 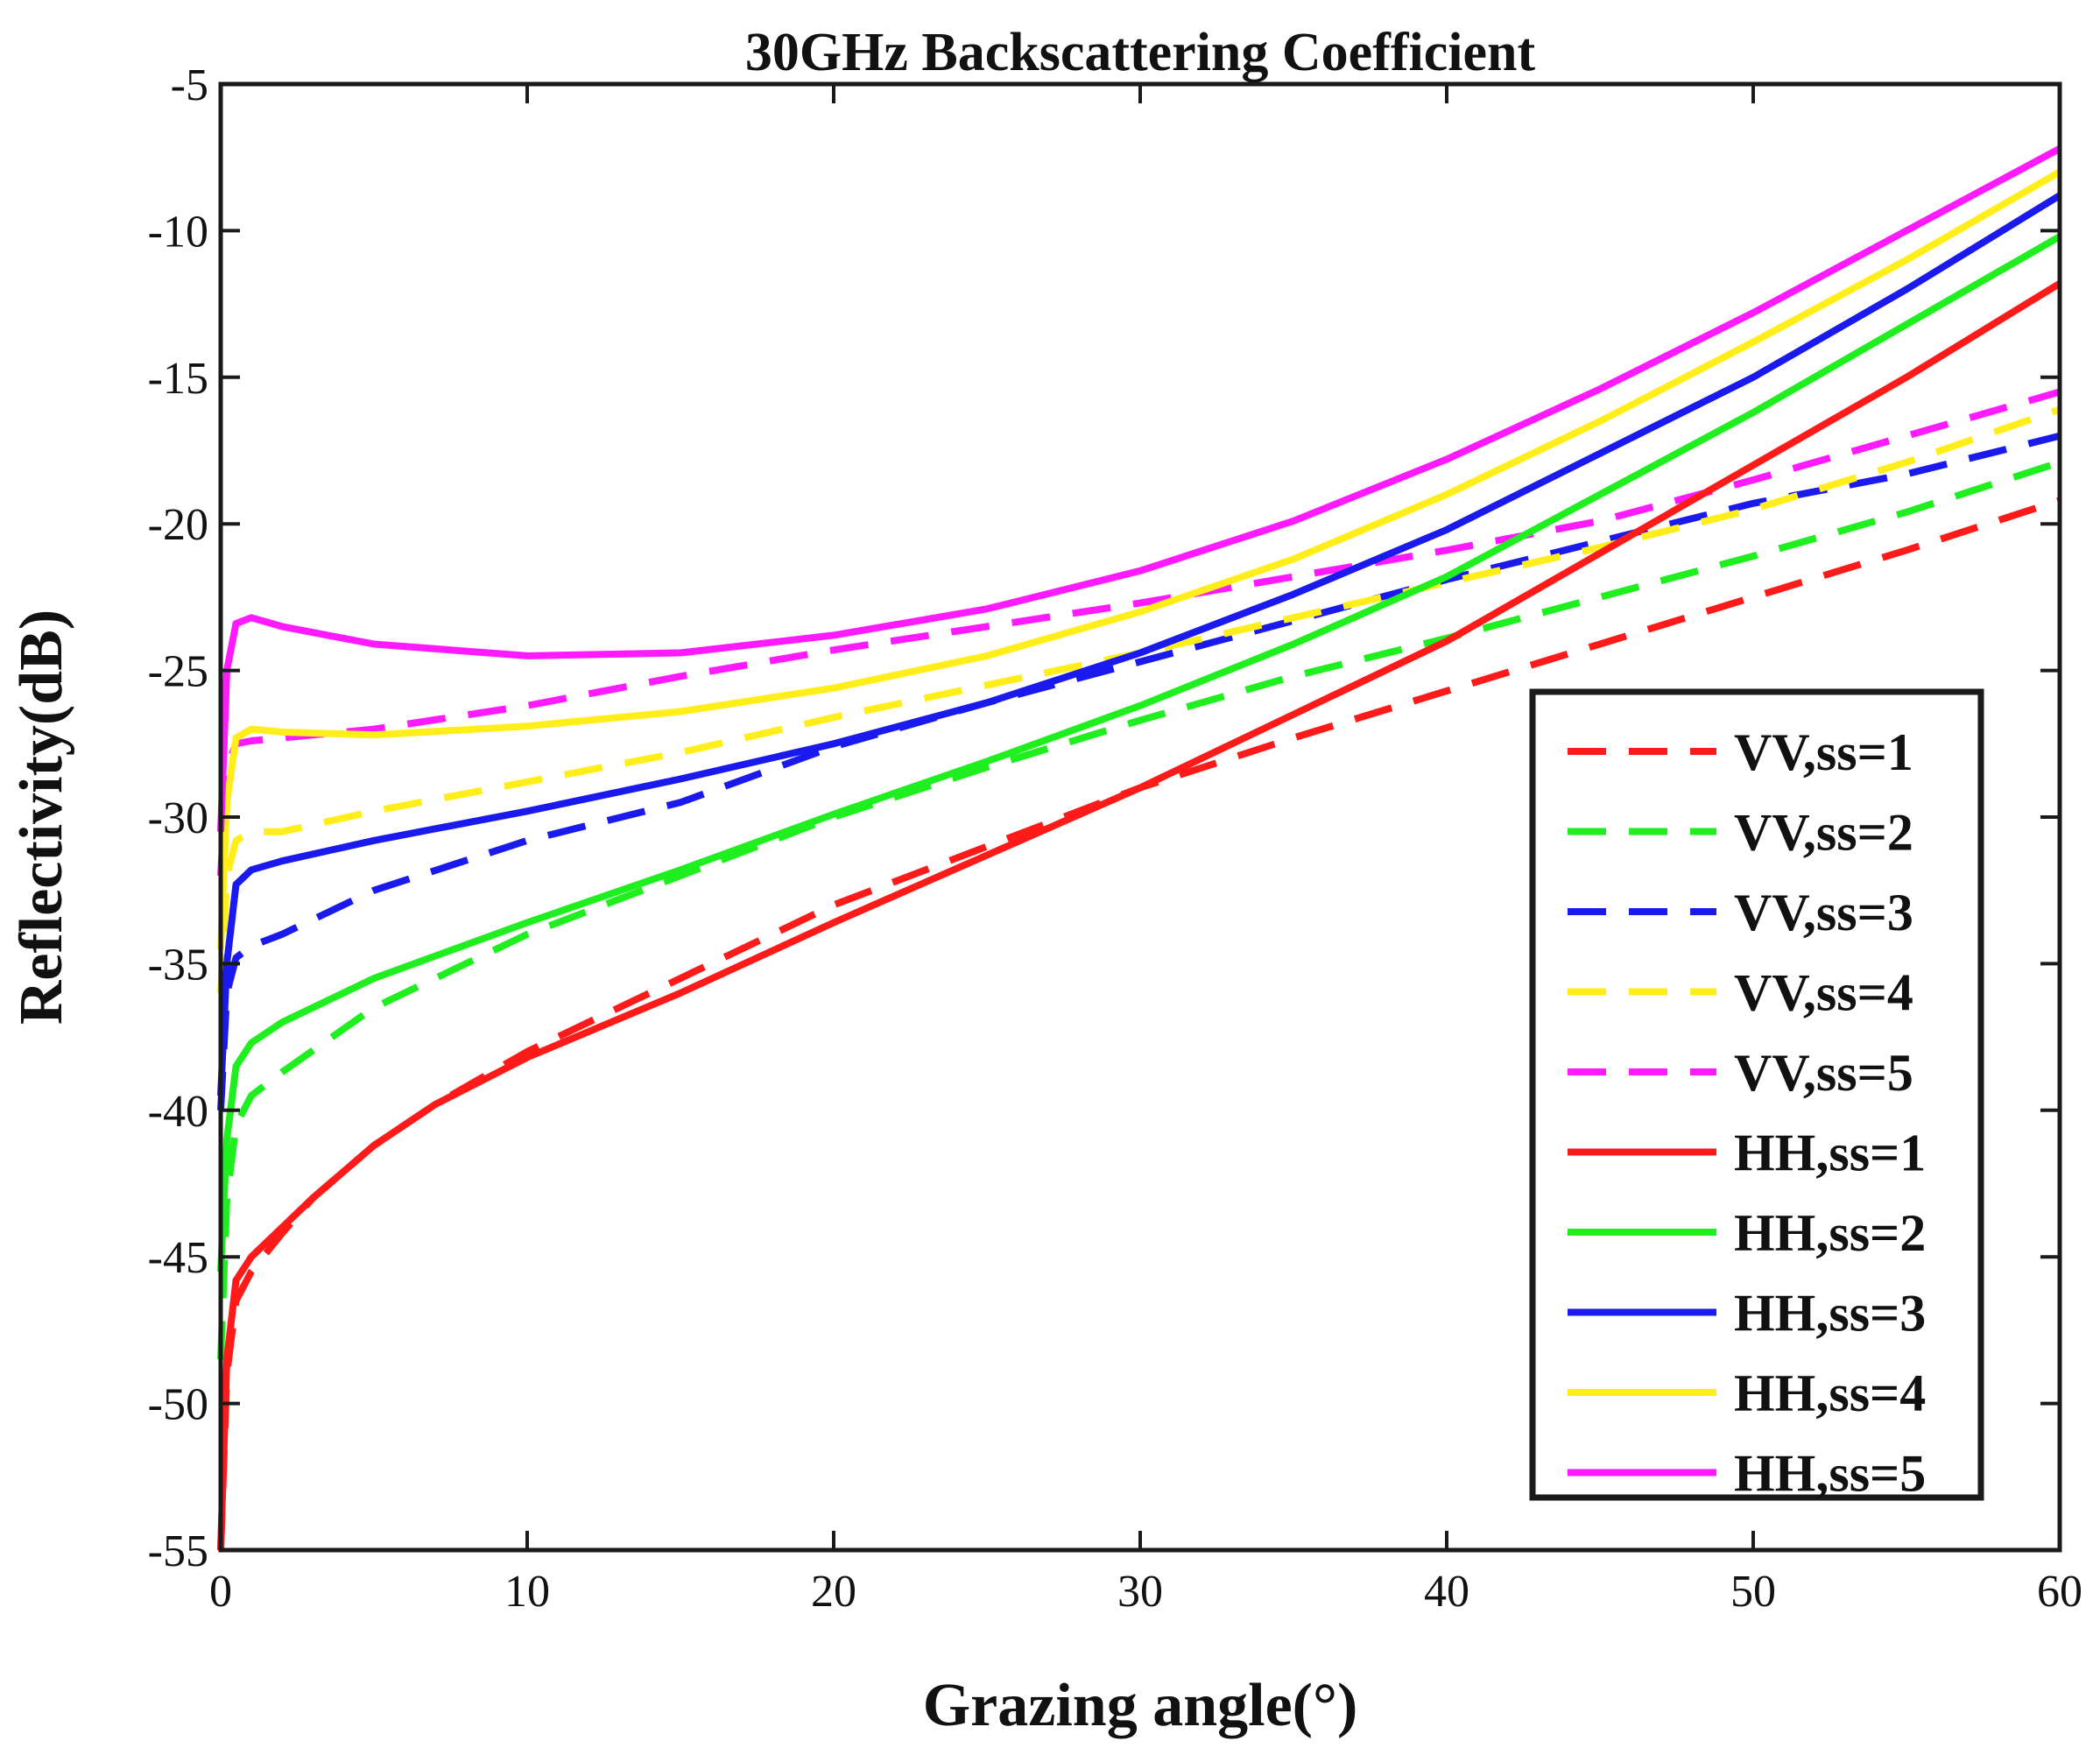 I want to click on y-tick-label: -10, so click(x=178, y=232).